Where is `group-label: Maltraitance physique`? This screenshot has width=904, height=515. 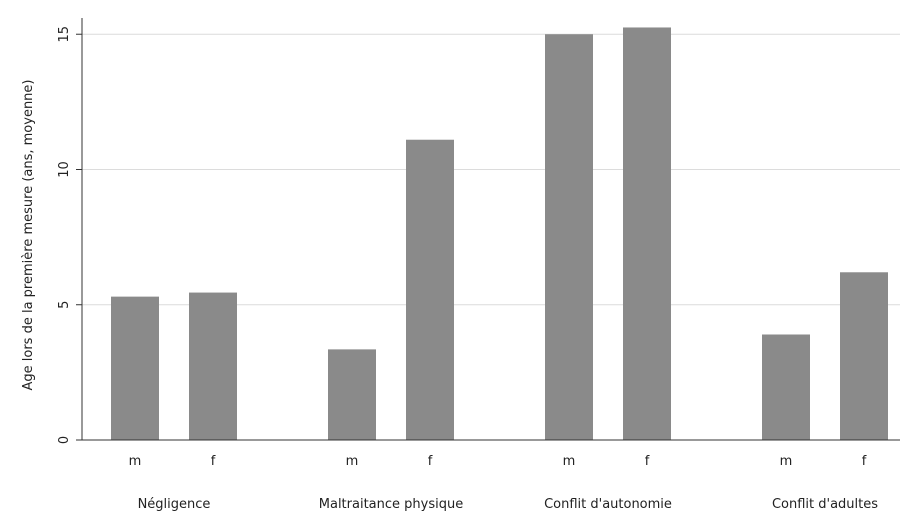
group-label: Maltraitance physique is located at coordinates (391, 504).